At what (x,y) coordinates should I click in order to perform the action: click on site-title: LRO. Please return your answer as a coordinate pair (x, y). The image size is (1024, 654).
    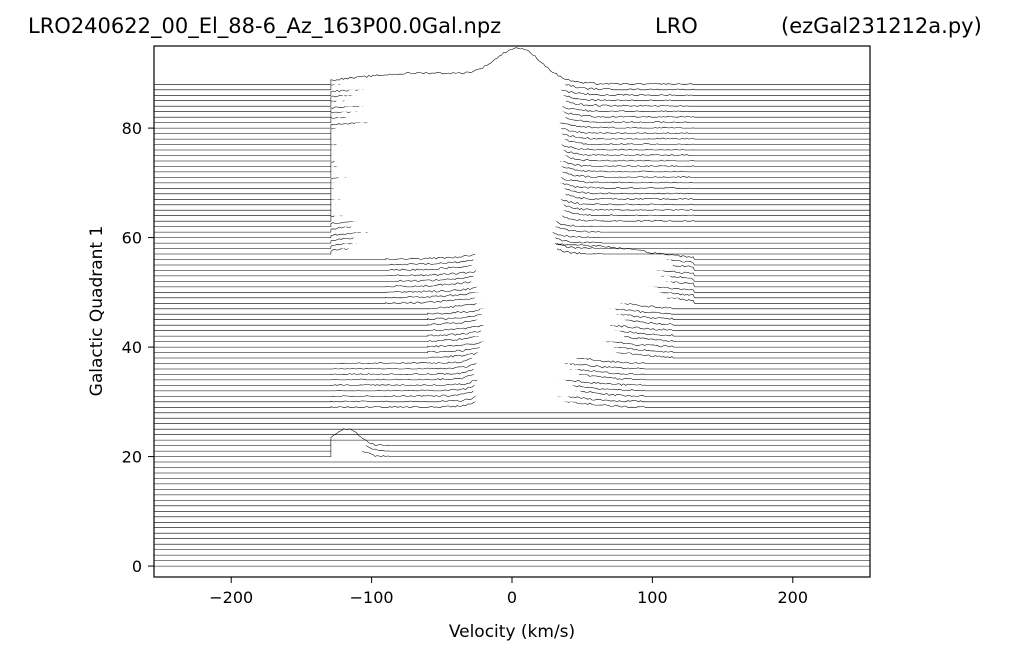
    Looking at the image, I should click on (676, 26).